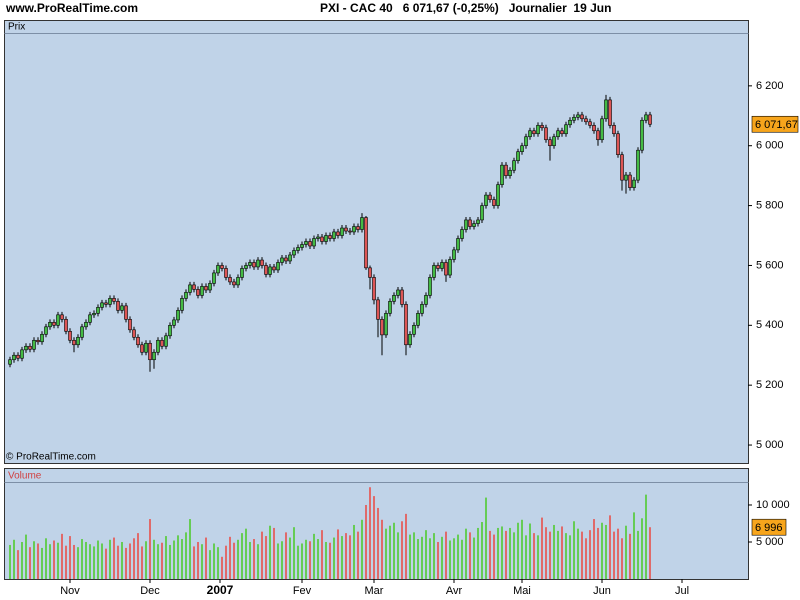 The image size is (800, 600). What do you see at coordinates (302, 591) in the screenshot?
I see `x-tick-label: Fev` at bounding box center [302, 591].